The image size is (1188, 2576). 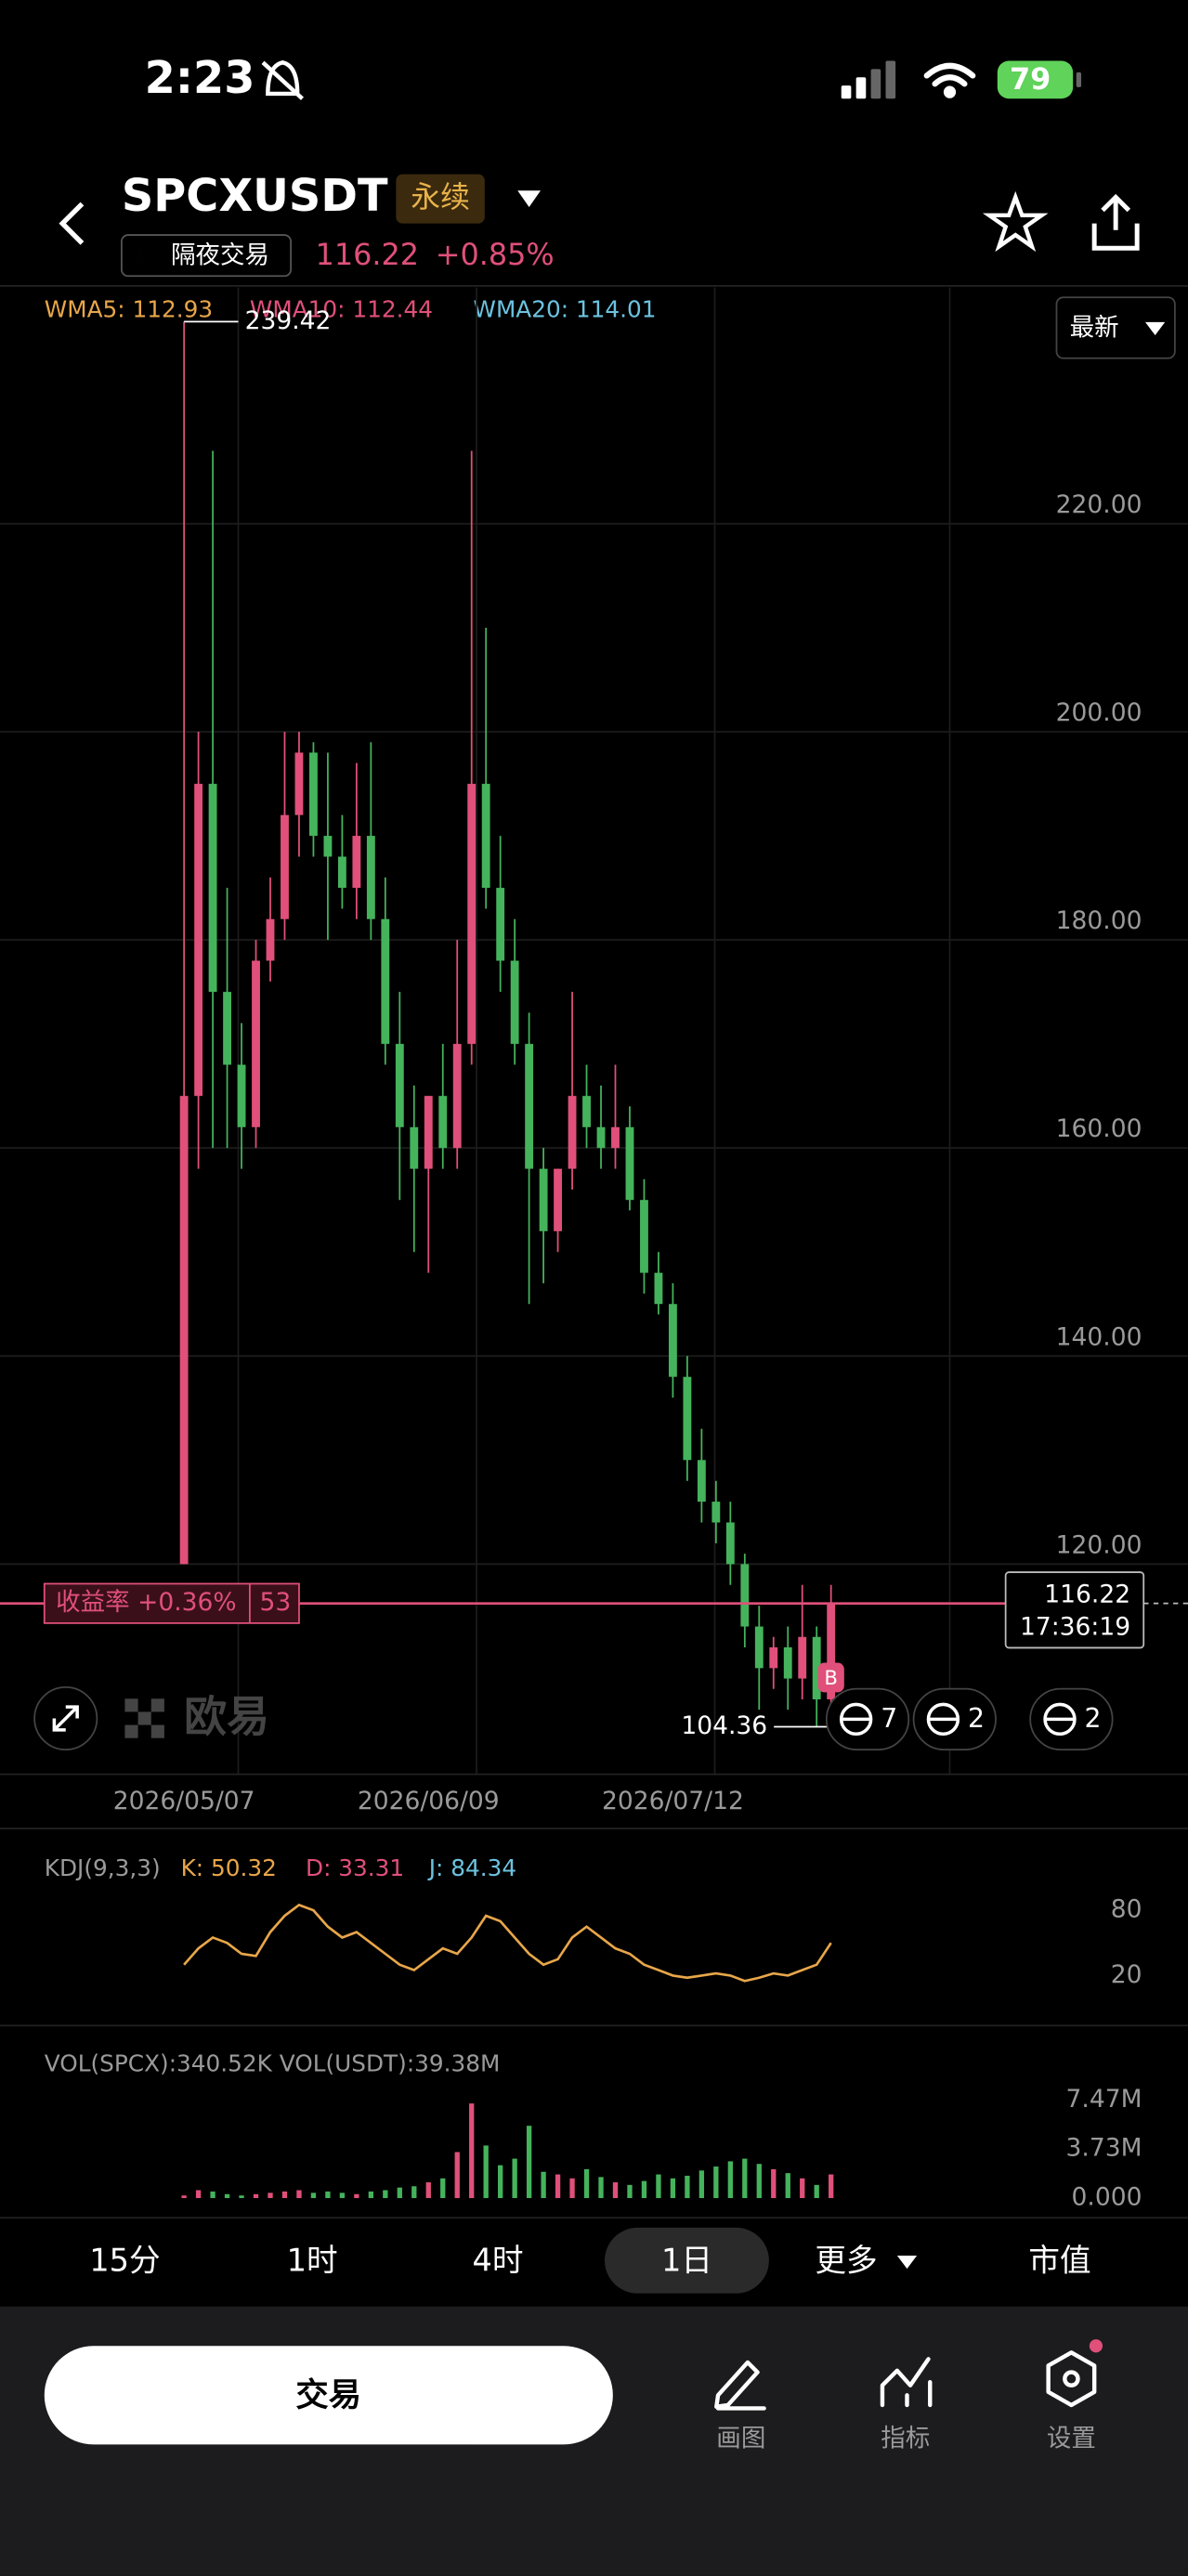 What do you see at coordinates (125, 2261) in the screenshot?
I see `timeframe-tab: 15分` at bounding box center [125, 2261].